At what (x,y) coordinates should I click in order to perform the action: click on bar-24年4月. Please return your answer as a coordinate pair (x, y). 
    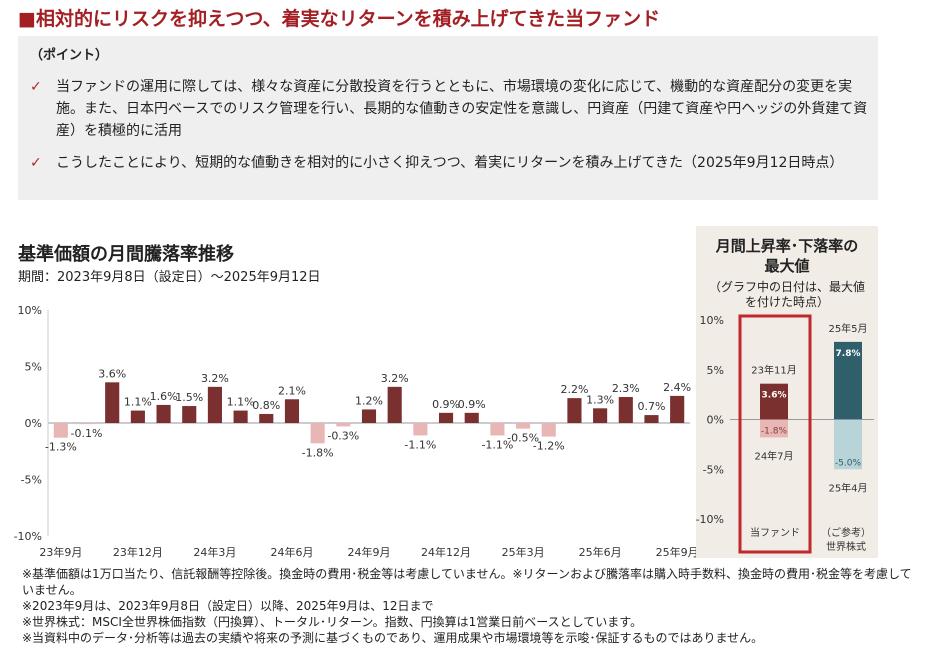
    Looking at the image, I should click on (240, 416).